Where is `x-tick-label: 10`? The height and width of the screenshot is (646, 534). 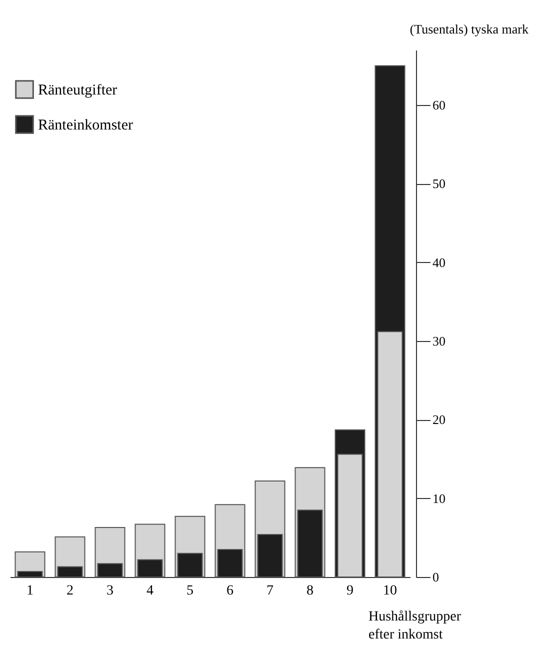 x-tick-label: 10 is located at coordinates (390, 591).